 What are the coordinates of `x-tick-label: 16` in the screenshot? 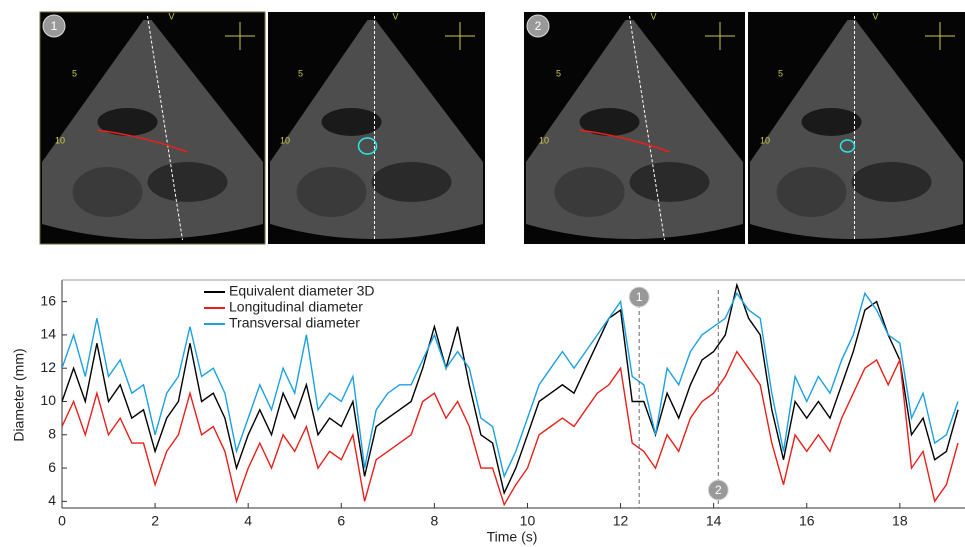 It's located at (807, 521).